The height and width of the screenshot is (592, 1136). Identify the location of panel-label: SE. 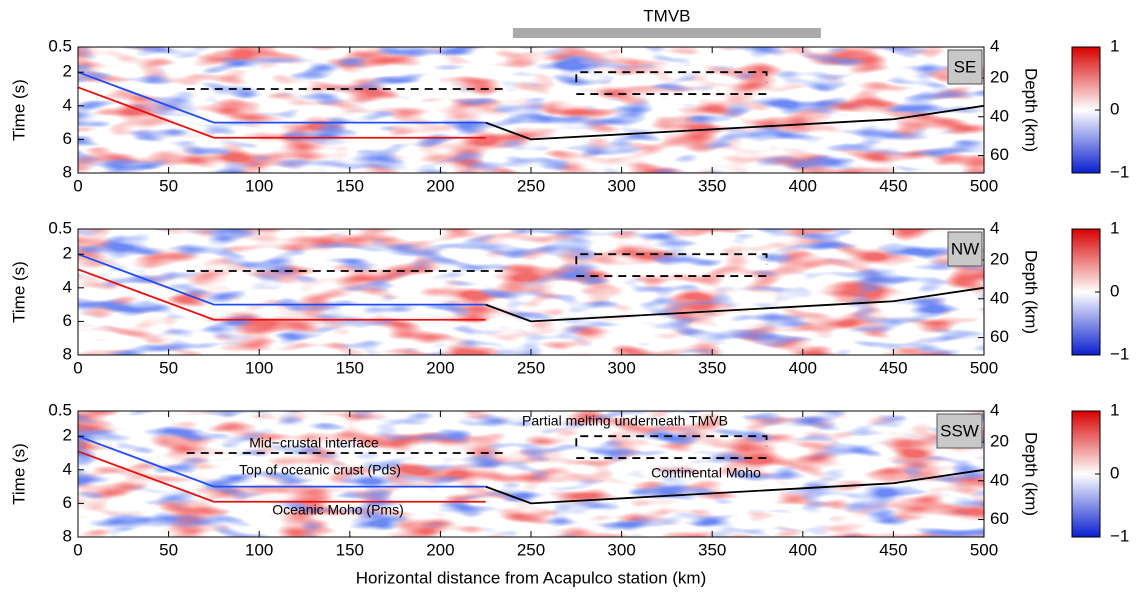
(965, 66).